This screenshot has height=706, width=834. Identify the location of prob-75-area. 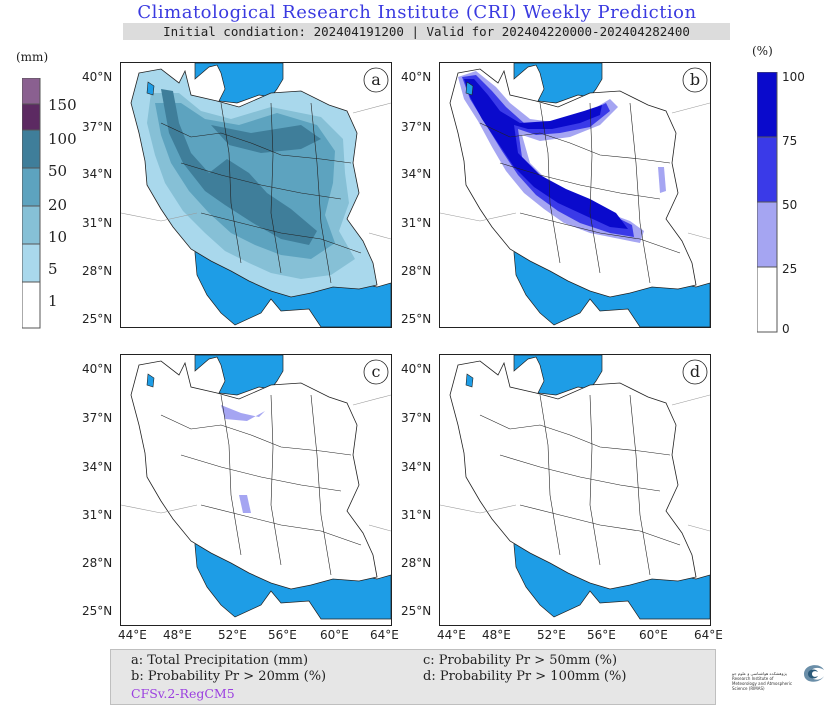
(546, 154).